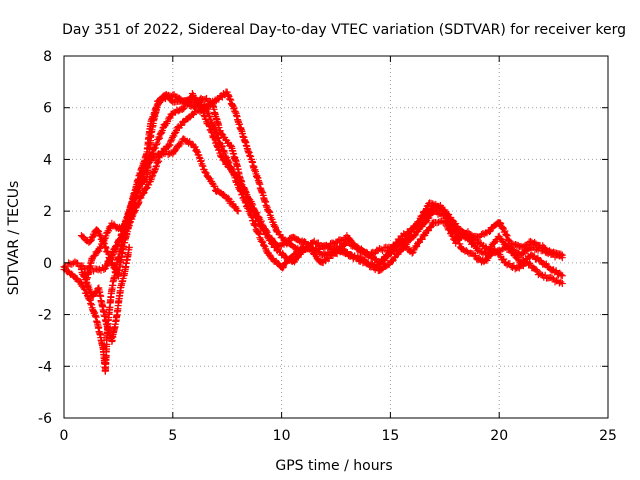 This screenshot has height=480, width=640. I want to click on x-tick-label: 5, so click(172, 436).